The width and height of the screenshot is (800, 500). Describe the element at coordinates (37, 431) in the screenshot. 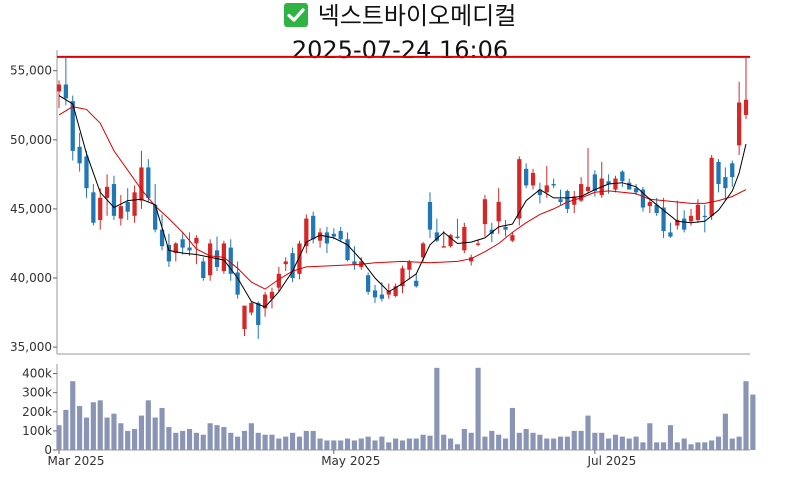

I see `volume-y-tick-label: 100k` at that location.